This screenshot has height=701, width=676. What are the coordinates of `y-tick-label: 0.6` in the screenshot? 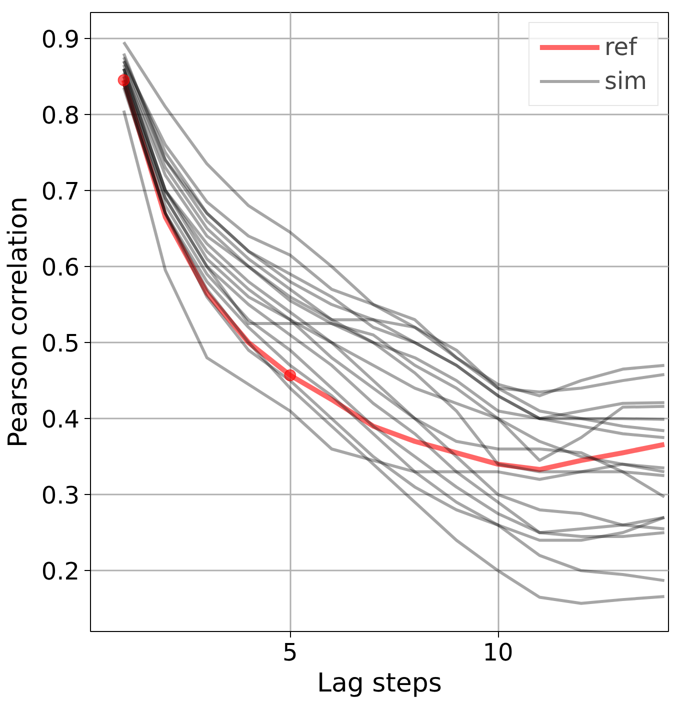 It's located at (60, 267).